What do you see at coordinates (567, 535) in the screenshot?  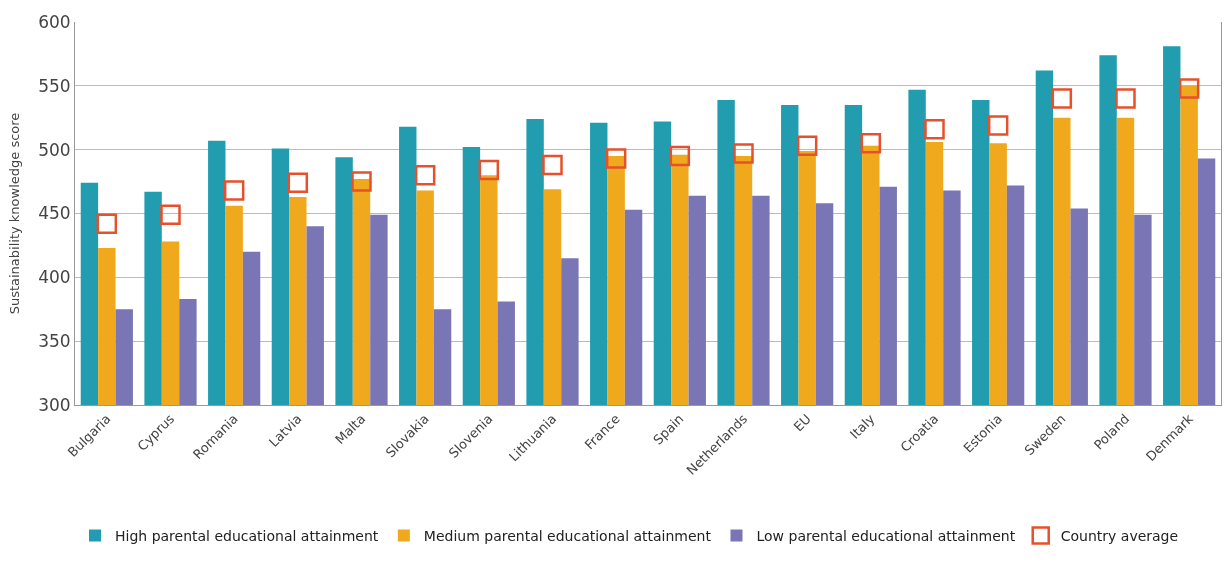 I see `legend-label: Medium parental educational attainment` at bounding box center [567, 535].